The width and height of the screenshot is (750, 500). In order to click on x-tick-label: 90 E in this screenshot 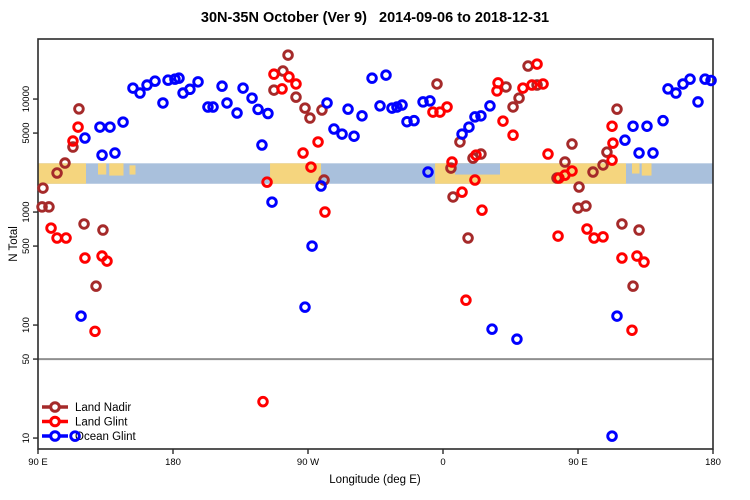, I will do `click(578, 462)`.